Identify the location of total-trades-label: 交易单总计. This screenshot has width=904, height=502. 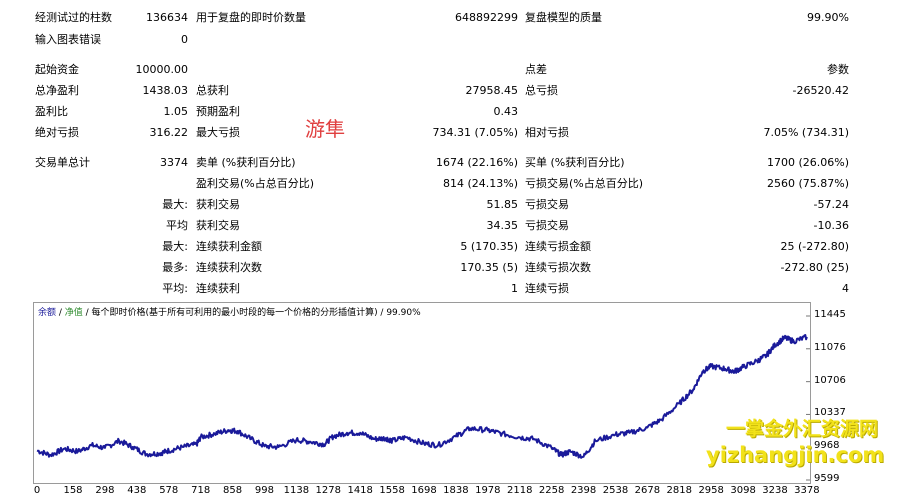
(62, 162).